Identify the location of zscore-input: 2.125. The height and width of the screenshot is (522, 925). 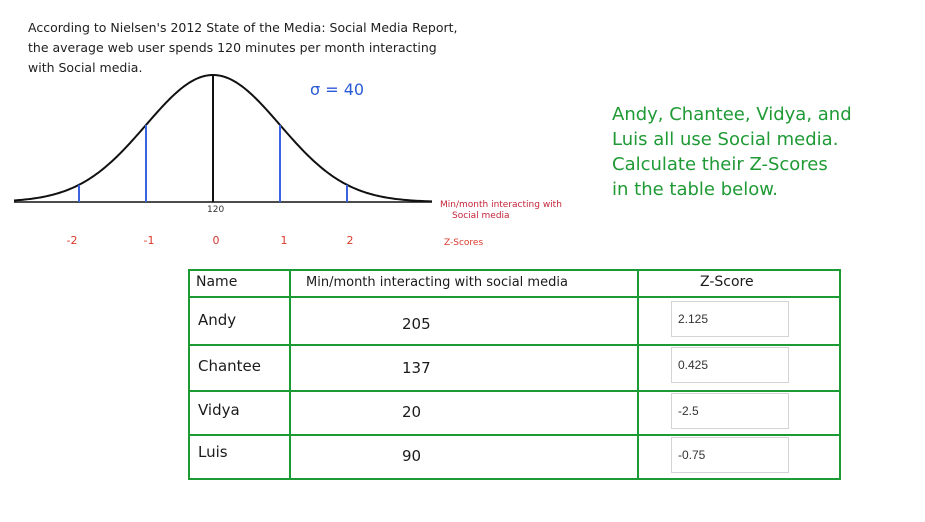
(730, 319).